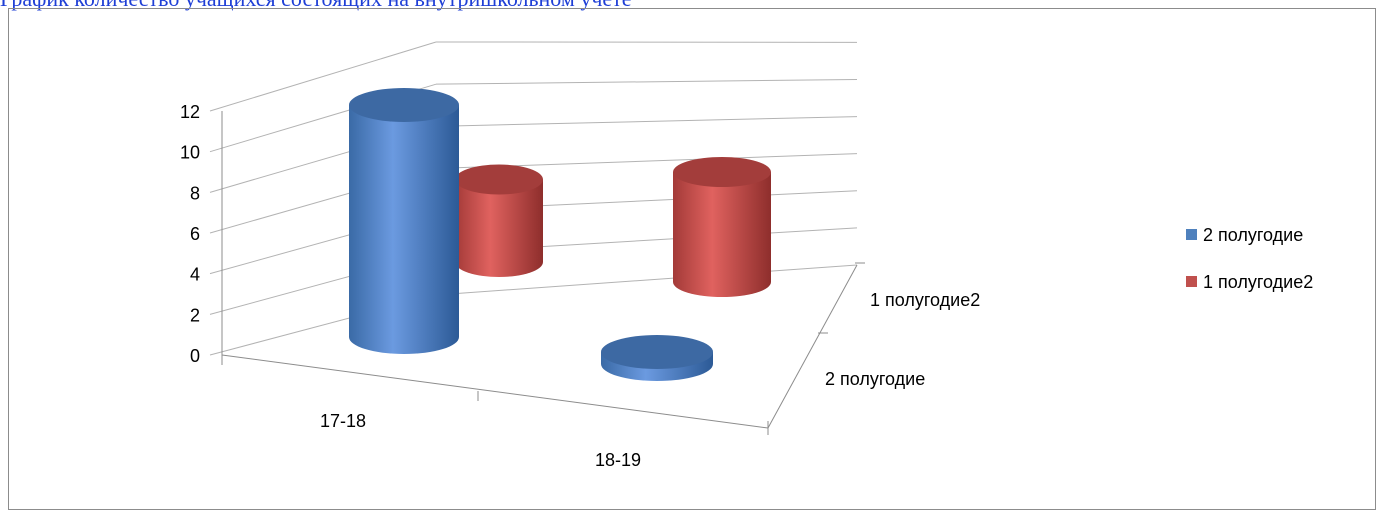 This screenshot has width=1378, height=512. I want to click on y-tick-label: 0, so click(195, 356).